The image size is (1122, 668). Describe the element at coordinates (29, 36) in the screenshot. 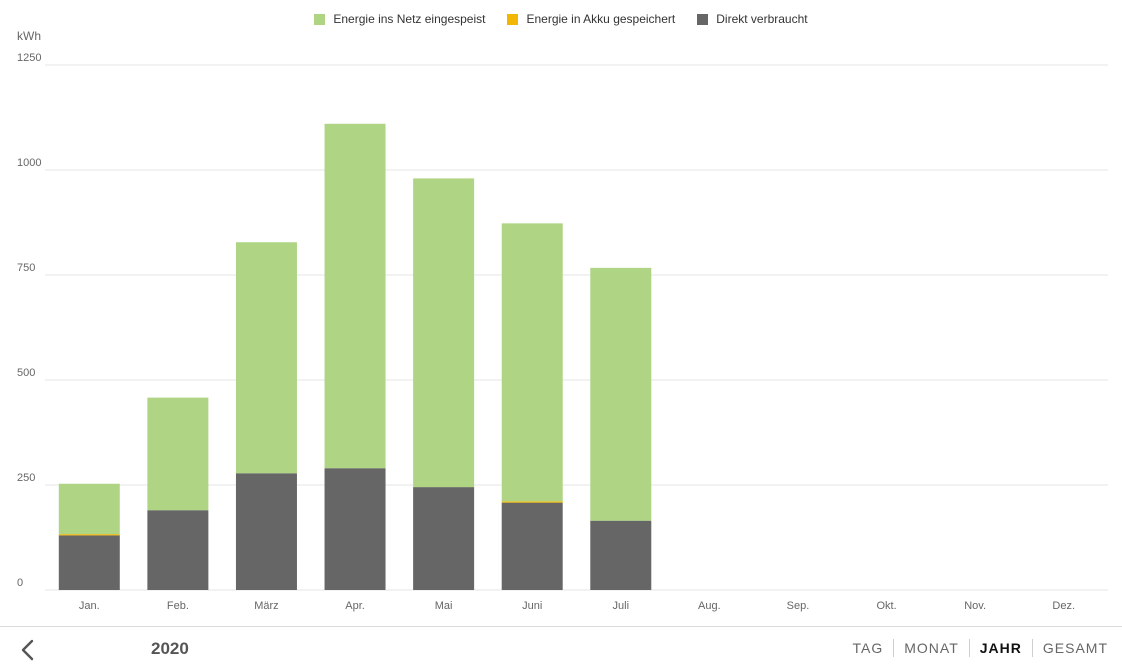

I see `y-axis-label: kWh` at that location.